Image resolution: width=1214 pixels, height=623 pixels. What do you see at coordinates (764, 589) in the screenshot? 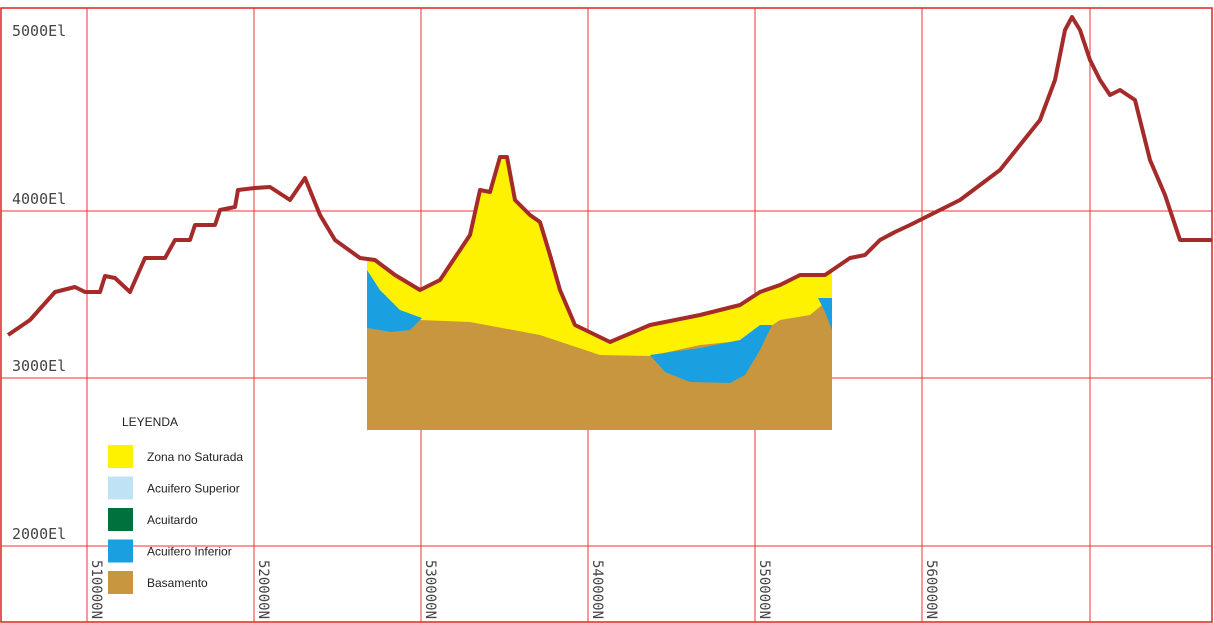
I see `x-label: 550000N` at bounding box center [764, 589].